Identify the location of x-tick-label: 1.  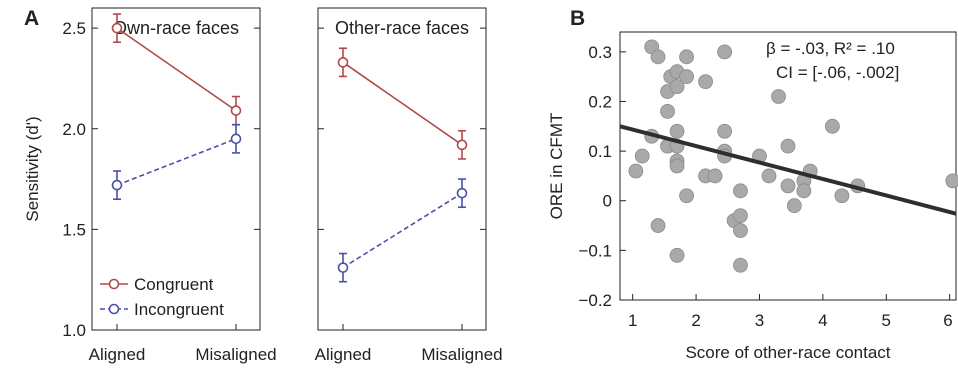
(632, 320).